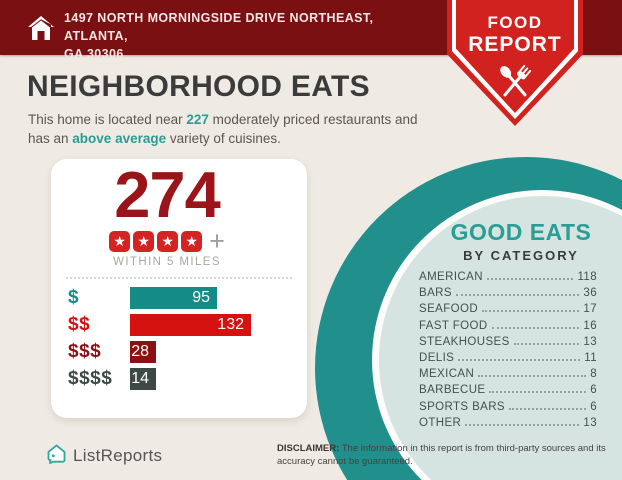 This screenshot has width=622, height=480. Describe the element at coordinates (593, 374) in the screenshot. I see `category-value: 8` at that location.